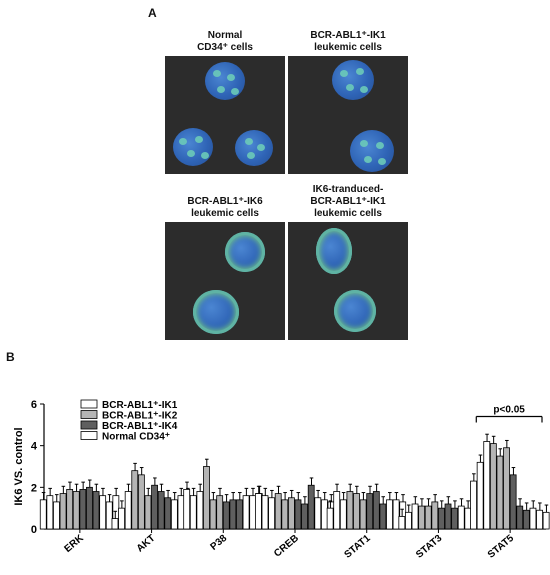 The image size is (550, 575). I want to click on micrograph-ik1-leukemic, so click(348, 115).